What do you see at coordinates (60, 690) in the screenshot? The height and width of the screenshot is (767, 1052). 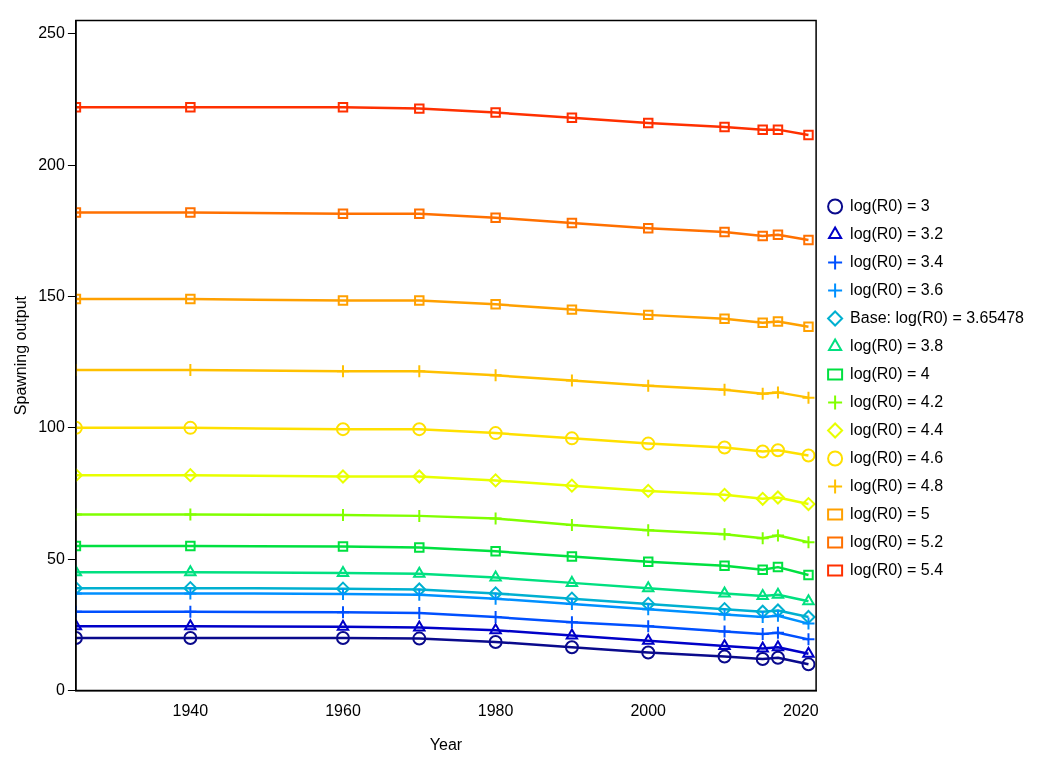 I see `y-tick-label: 0` at bounding box center [60, 690].